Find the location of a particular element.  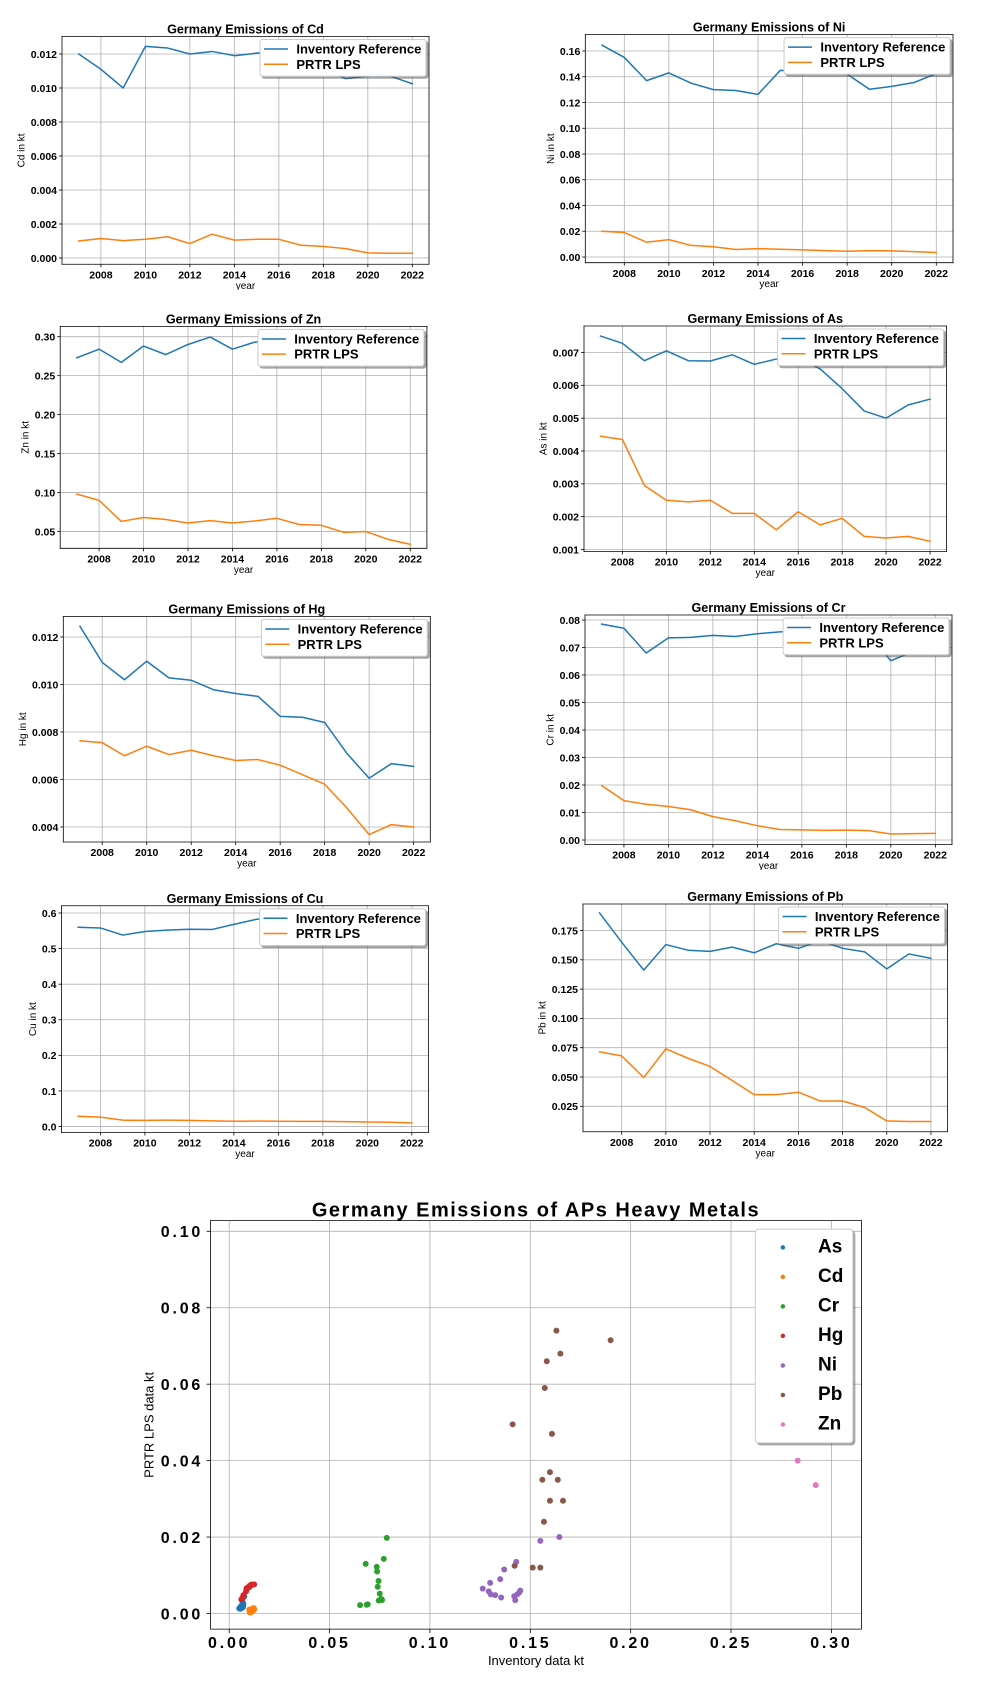

svg-text: 0.010 is located at coordinates (45, 685).